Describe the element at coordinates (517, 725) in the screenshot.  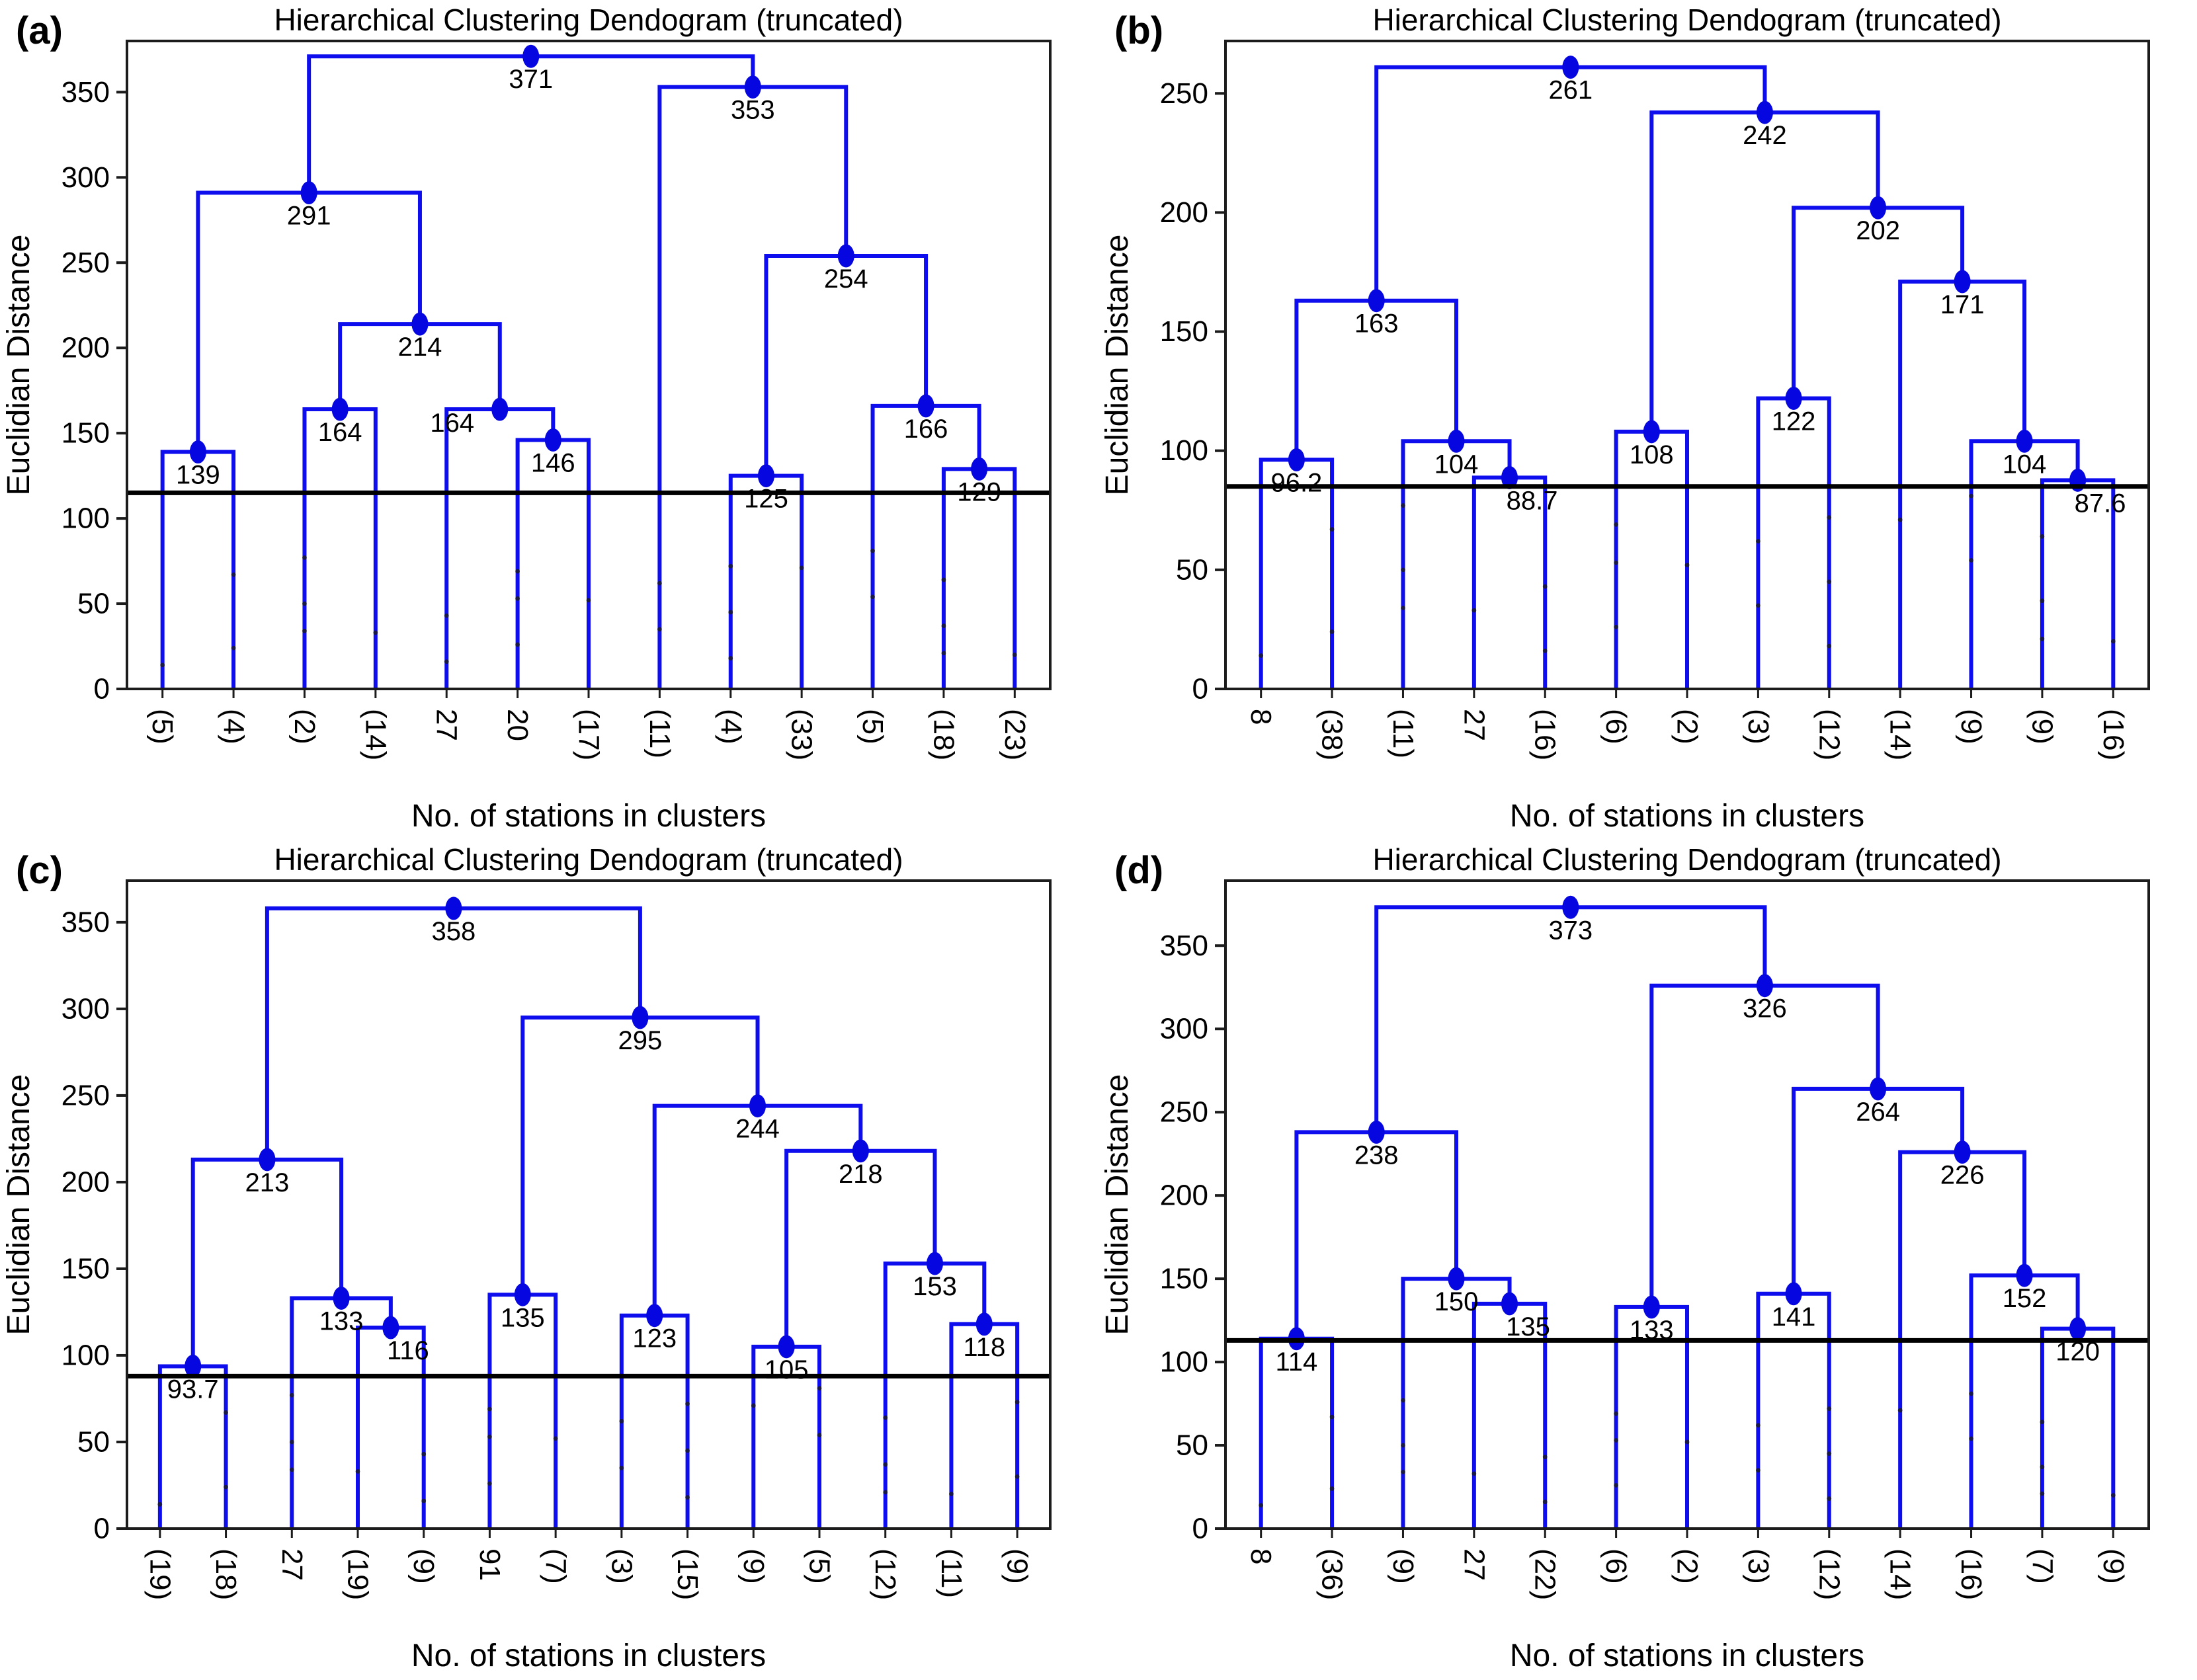
I see `x-tick-label: 20` at that location.